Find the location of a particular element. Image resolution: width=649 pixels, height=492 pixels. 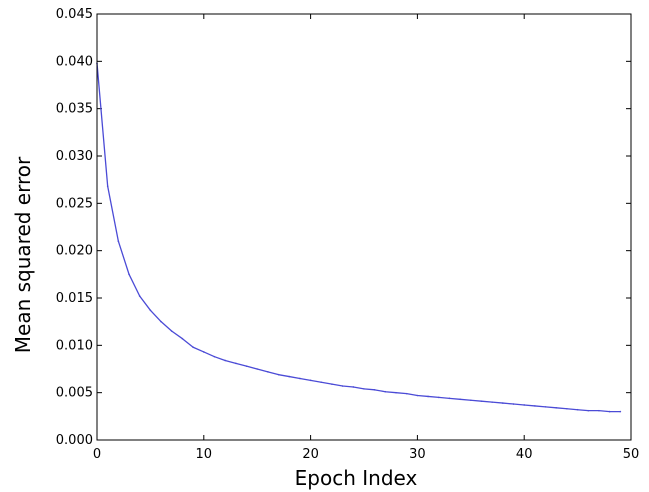

x-tick-label: 0 is located at coordinates (97, 454).